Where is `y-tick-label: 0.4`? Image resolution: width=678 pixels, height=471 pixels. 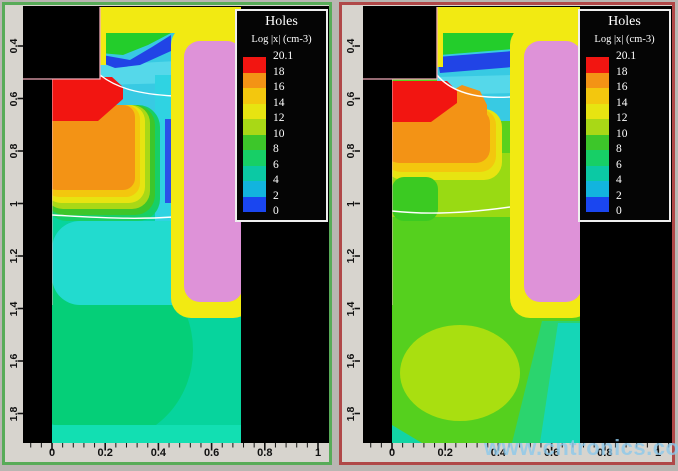
y-tick-label: 0.4 is located at coordinates (14, 46).